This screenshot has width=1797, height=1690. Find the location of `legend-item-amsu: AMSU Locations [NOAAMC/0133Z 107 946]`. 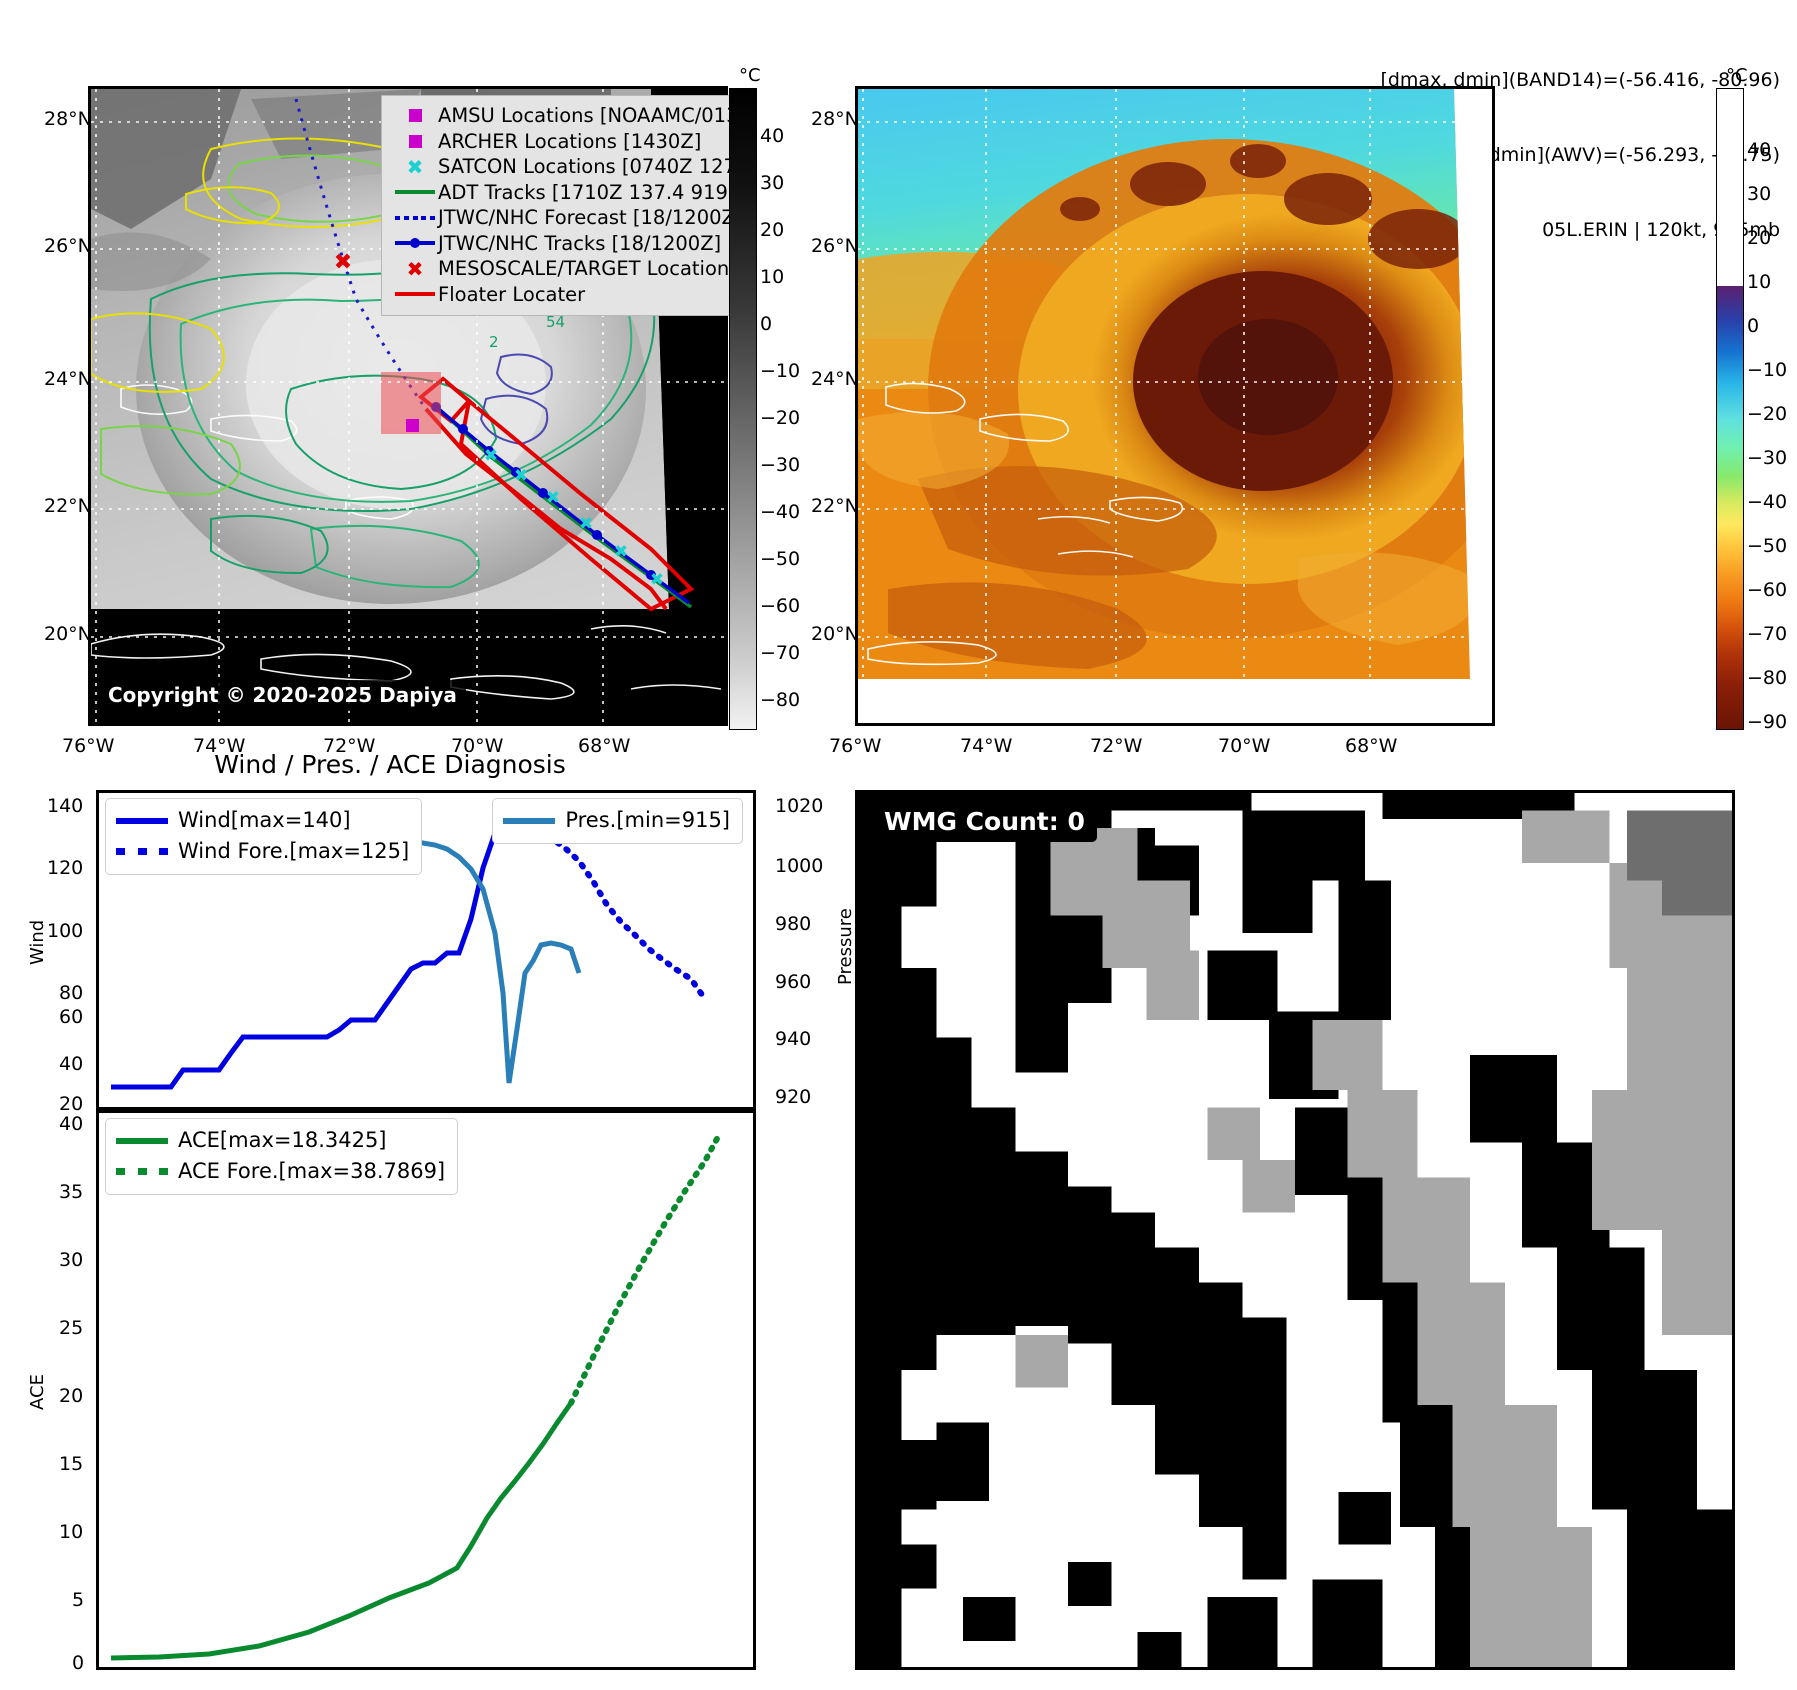

legend-item-amsu: AMSU Locations [NOAAMC/0133Z 107 946] is located at coordinates (567, 116).